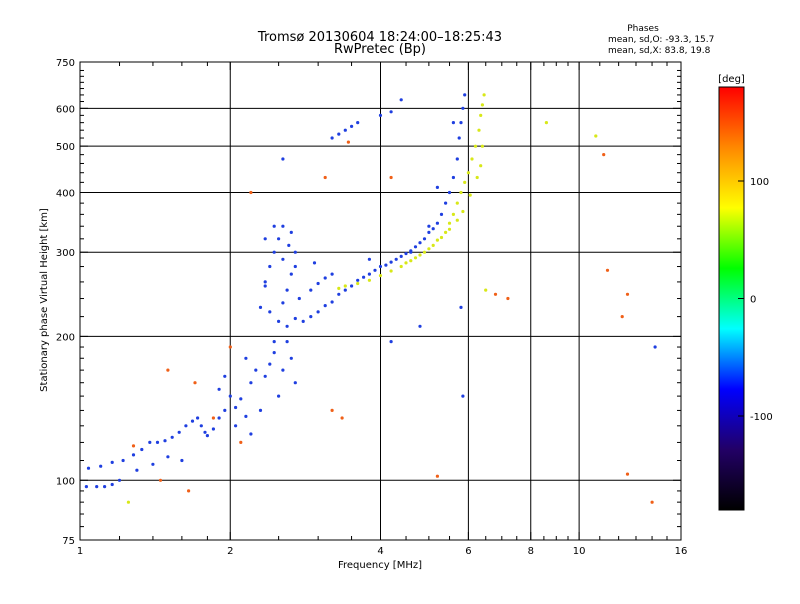 This screenshot has height=604, width=800. I want to click on y-tick-label: 300, so click(65, 253).